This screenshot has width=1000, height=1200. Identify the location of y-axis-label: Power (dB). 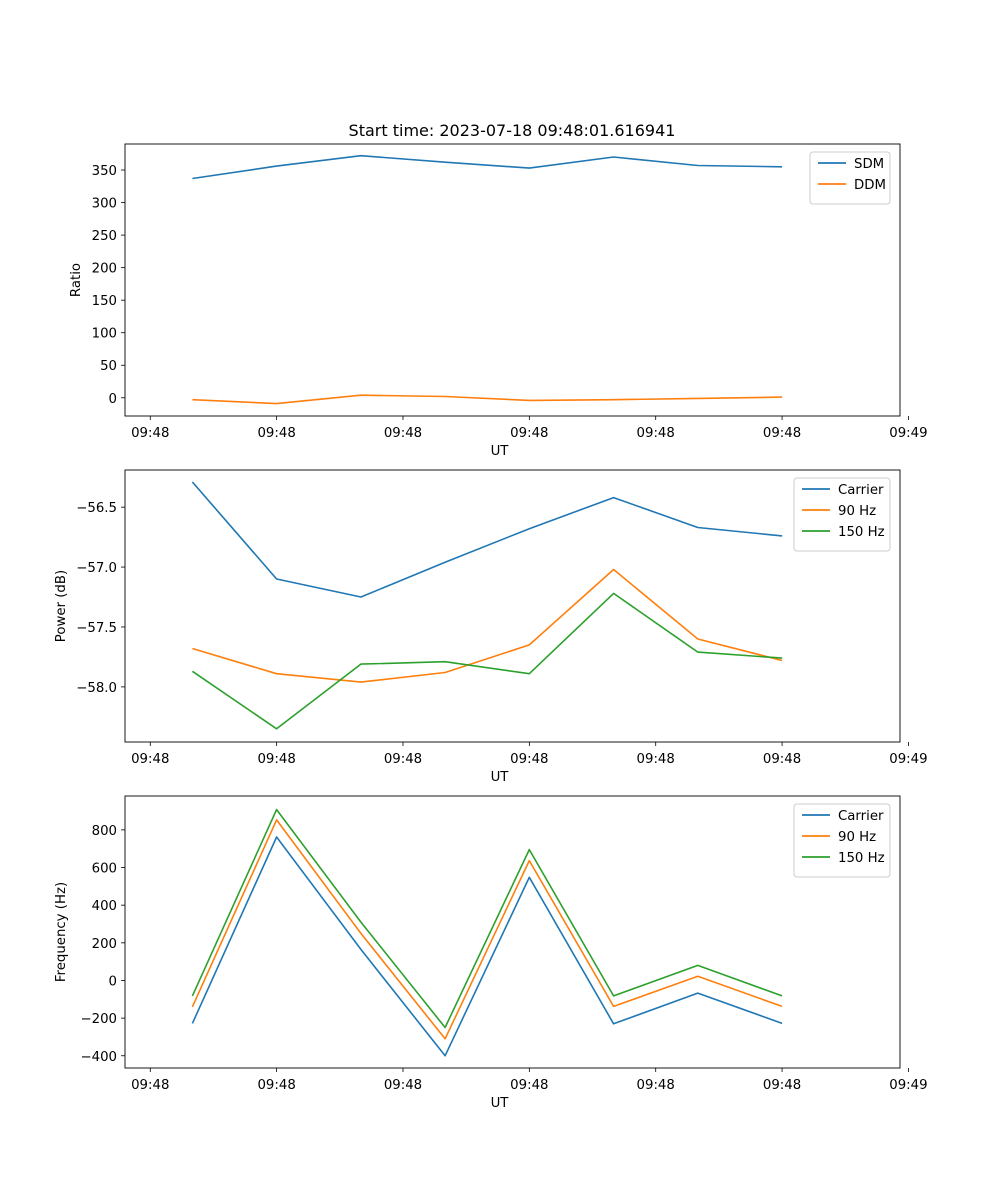
(61, 606).